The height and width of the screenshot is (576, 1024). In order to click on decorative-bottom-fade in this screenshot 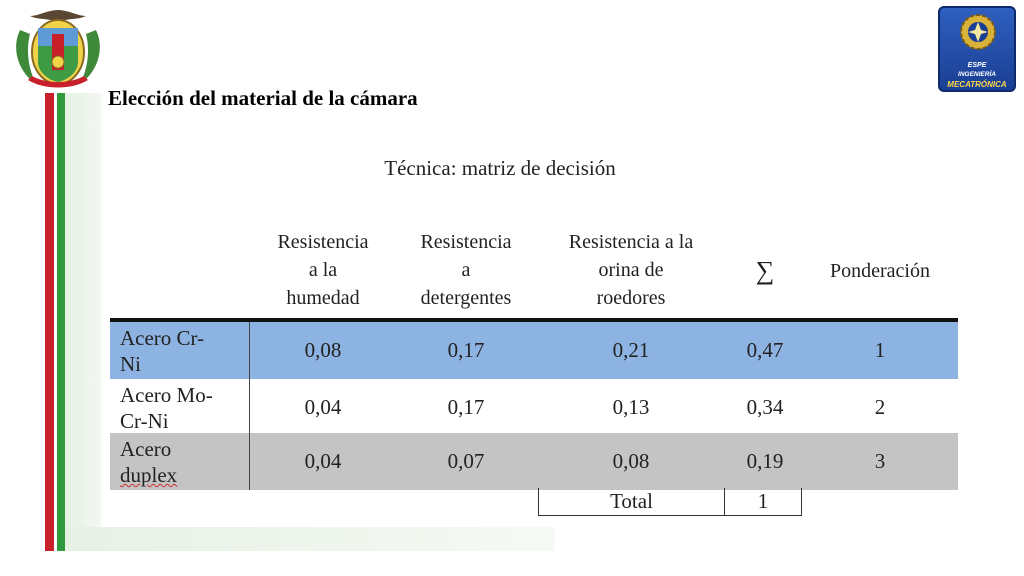, I will do `click(310, 539)`.